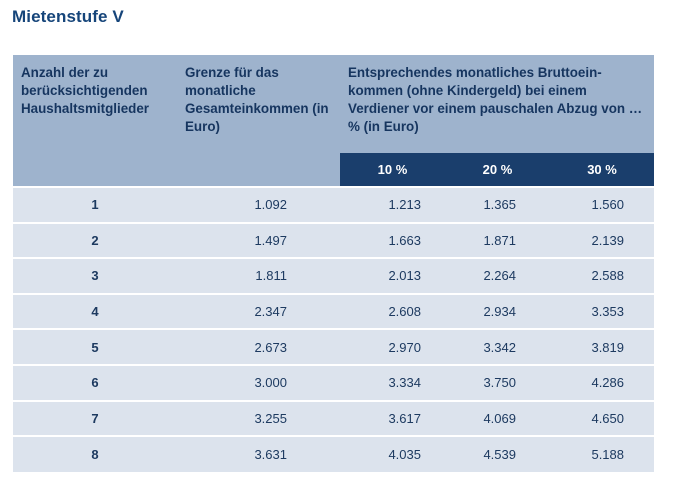 Image resolution: width=677 pixels, height=500 pixels. I want to click on table-row: 3 1.811 2.013 2.264 2.588, so click(334, 275).